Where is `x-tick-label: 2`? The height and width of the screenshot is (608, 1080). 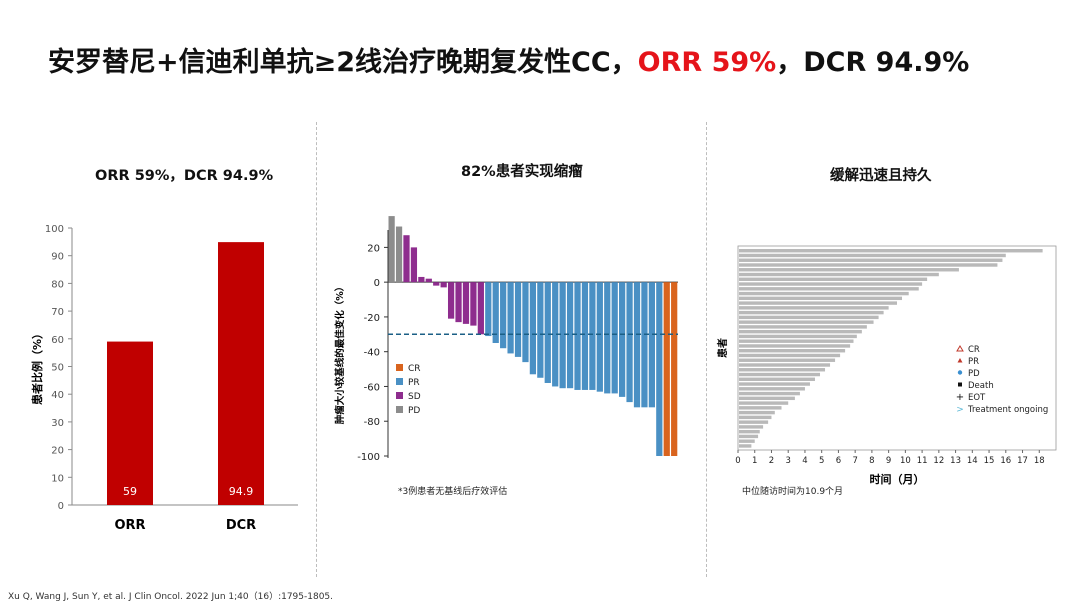
x-tick-label: 2 is located at coordinates (771, 461).